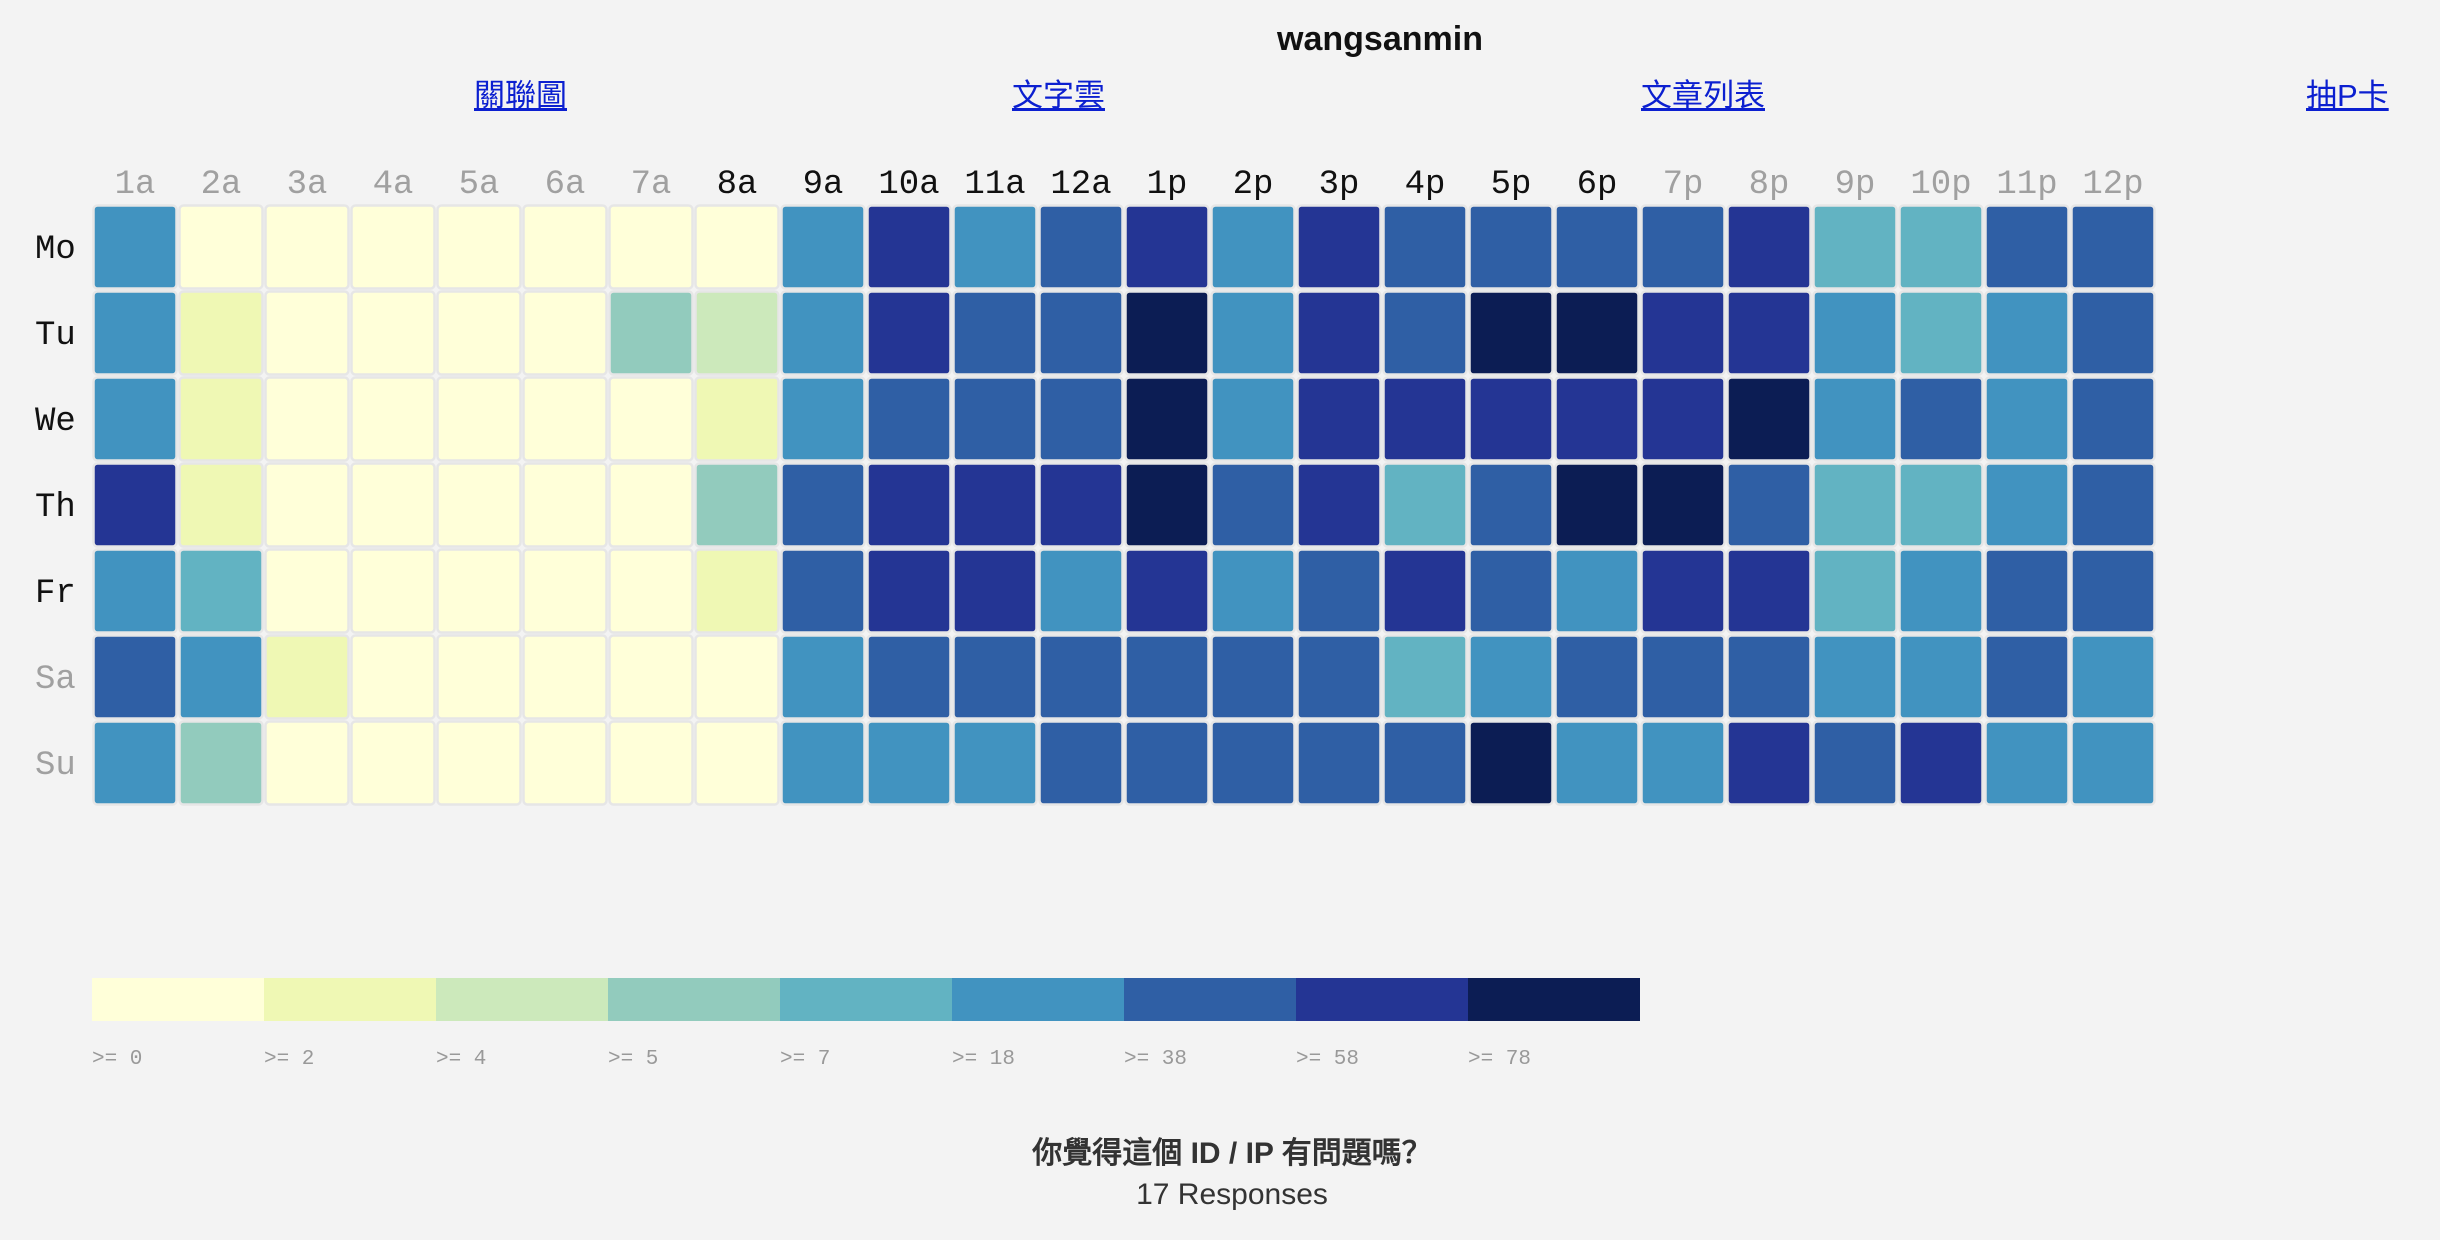 The height and width of the screenshot is (1240, 2440). What do you see at coordinates (1232, 1194) in the screenshot?
I see `survey-responses-link: 17 Responses` at bounding box center [1232, 1194].